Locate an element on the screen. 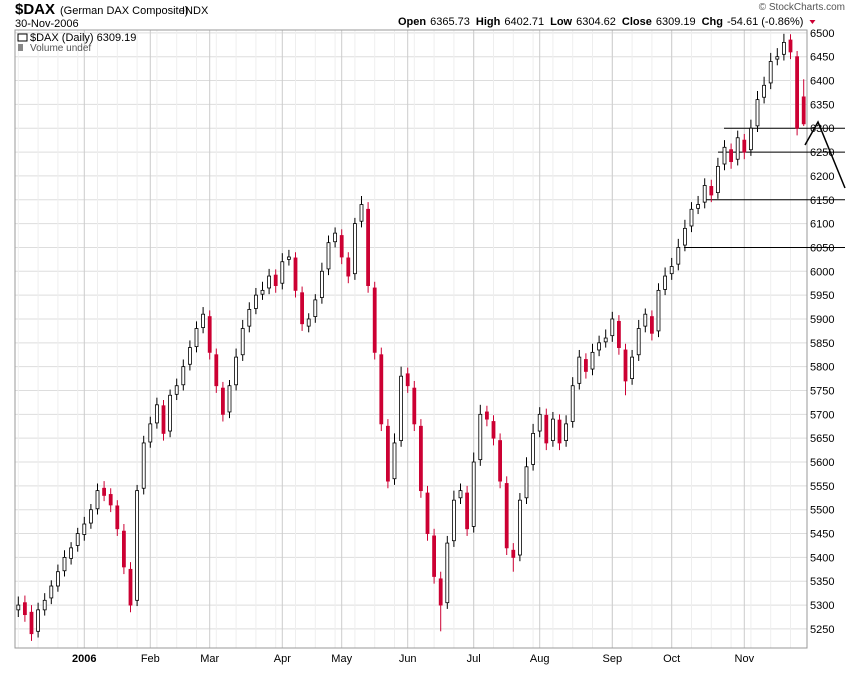  ohlc-label: Low is located at coordinates (561, 22).